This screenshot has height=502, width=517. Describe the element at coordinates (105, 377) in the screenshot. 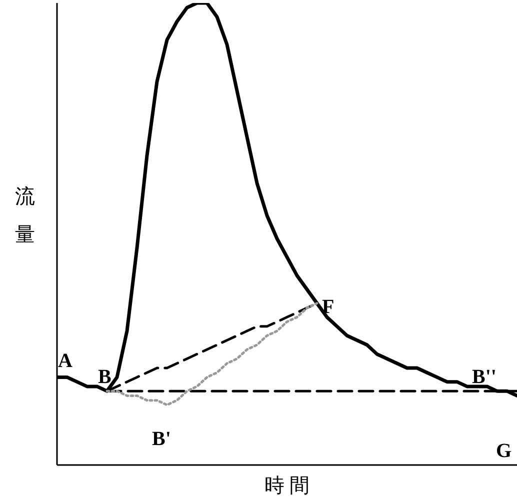

I see `annotation: B` at that location.